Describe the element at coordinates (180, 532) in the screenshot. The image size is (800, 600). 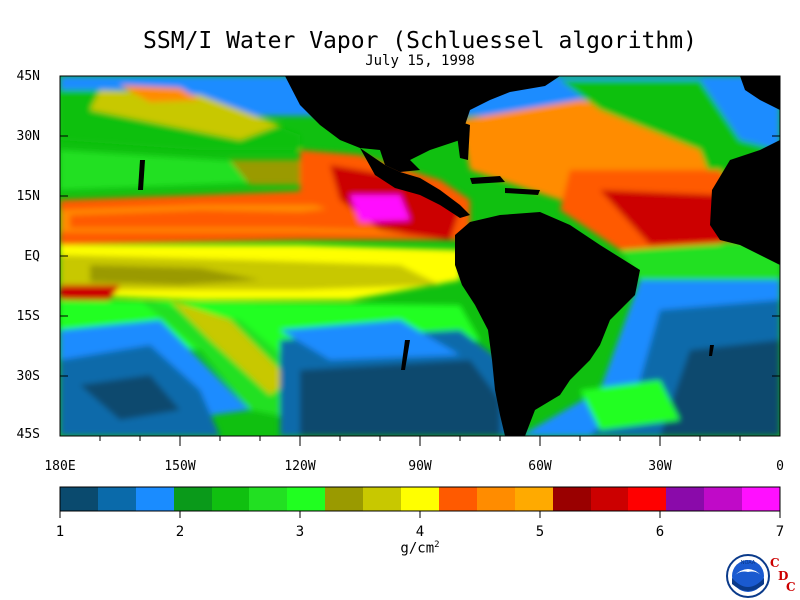
I see `colorbar-label-2: 2` at that location.